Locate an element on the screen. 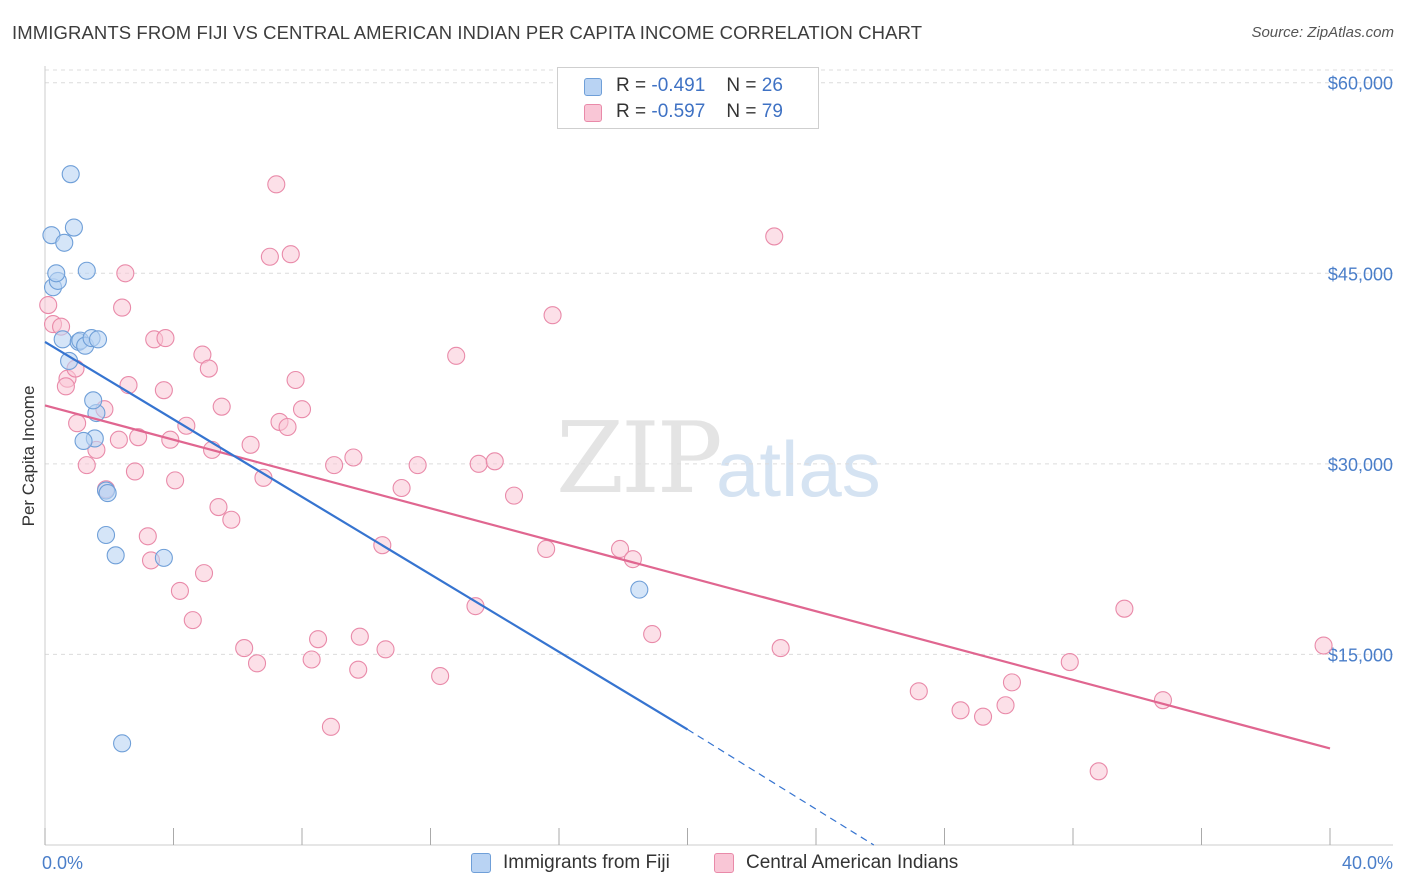 This screenshot has height=892, width=1406. legend-swatch-fiji is located at coordinates (593, 87).